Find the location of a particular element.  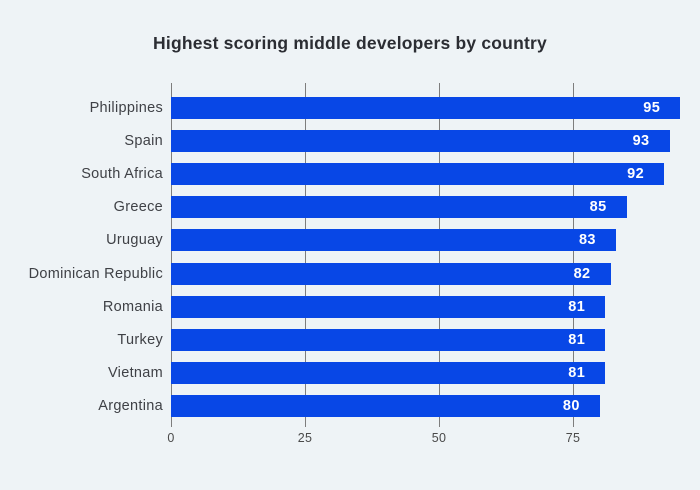

bar: 92 is located at coordinates (418, 173).